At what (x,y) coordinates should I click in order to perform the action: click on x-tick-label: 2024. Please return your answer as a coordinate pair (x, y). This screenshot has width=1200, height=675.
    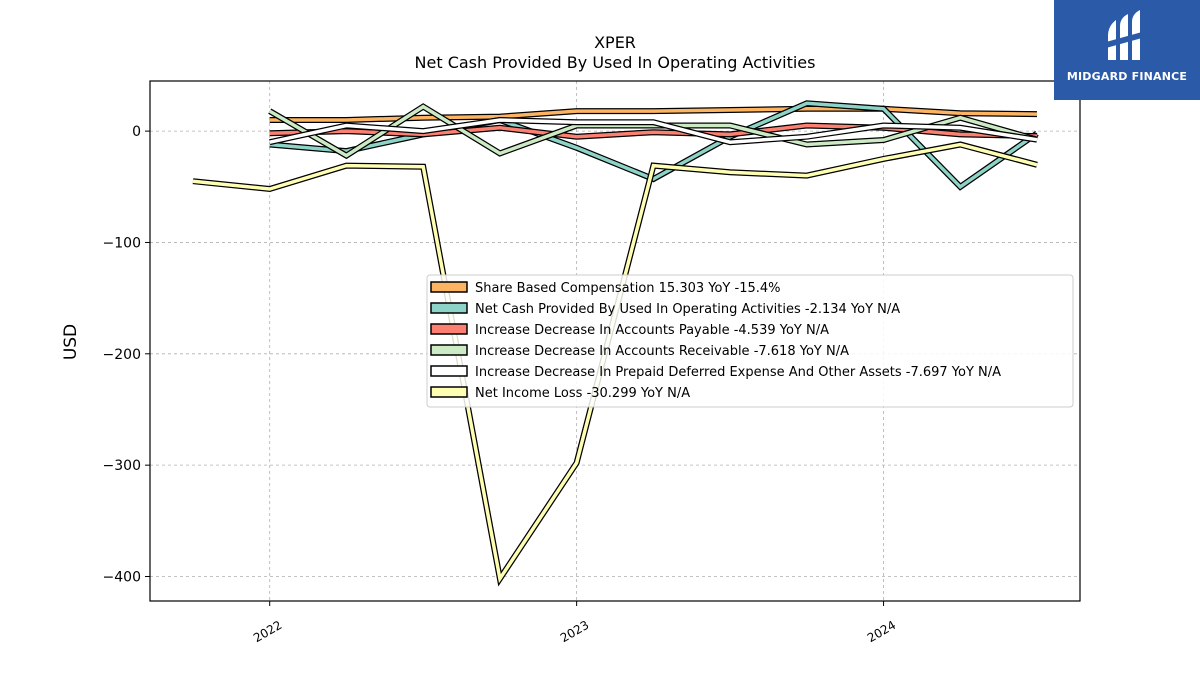
    Looking at the image, I should click on (881, 631).